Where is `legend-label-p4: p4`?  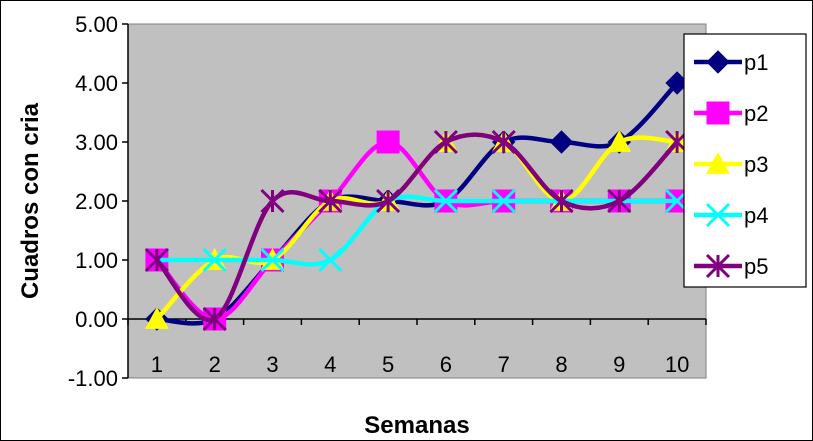 legend-label-p4: p4 is located at coordinates (756, 215).